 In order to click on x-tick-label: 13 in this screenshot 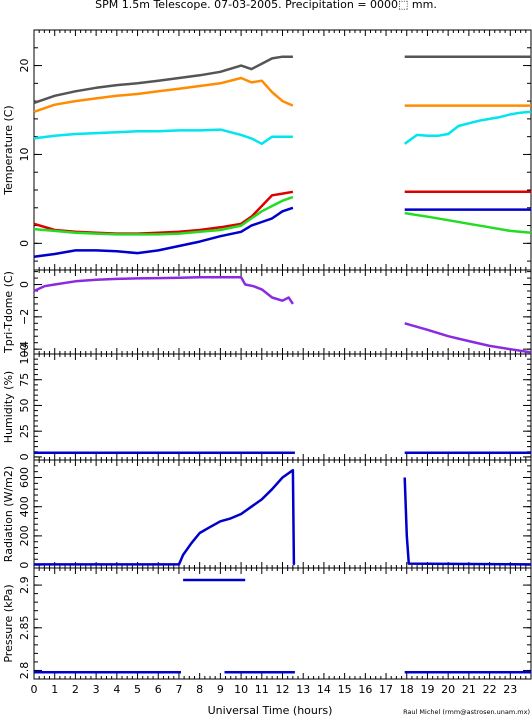, I will do `click(303, 689)`.